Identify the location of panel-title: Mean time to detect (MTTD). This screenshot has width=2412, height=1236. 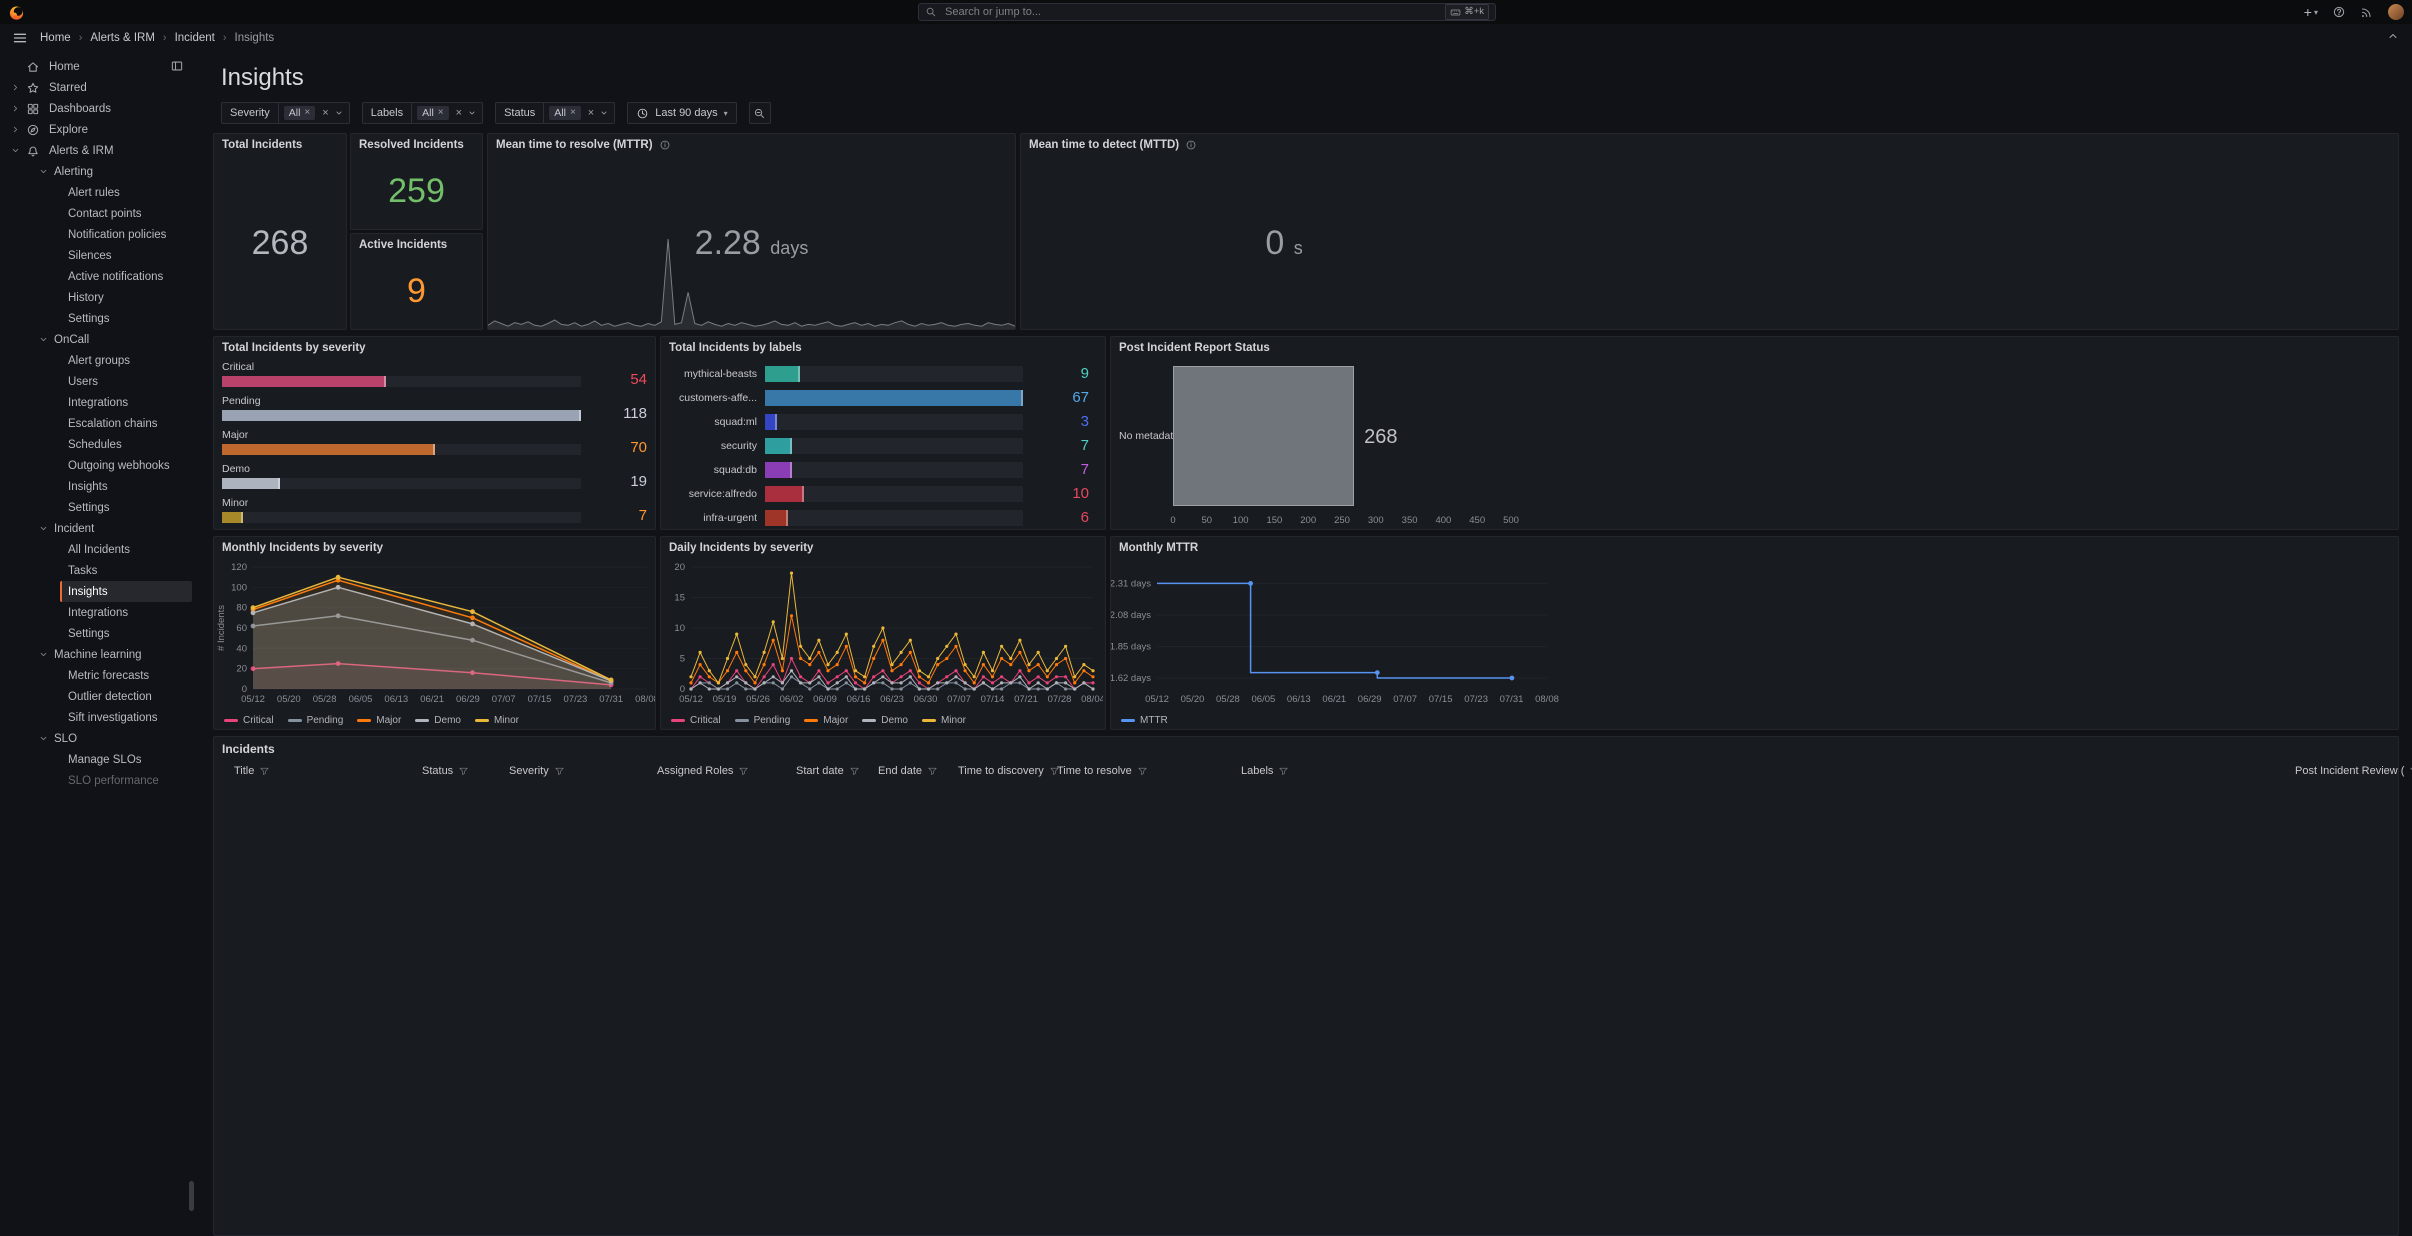
(1113, 145).